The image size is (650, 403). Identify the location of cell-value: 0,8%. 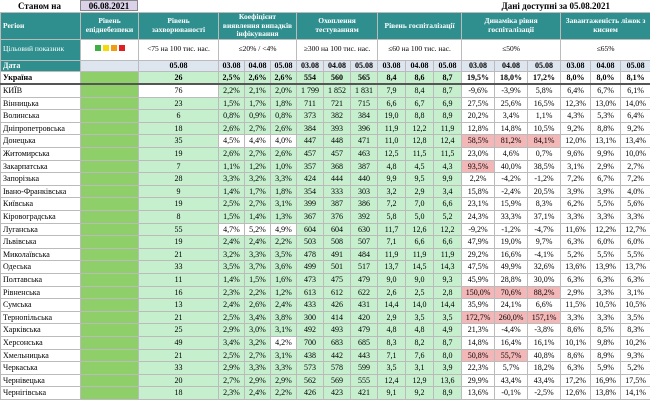
(283, 116).